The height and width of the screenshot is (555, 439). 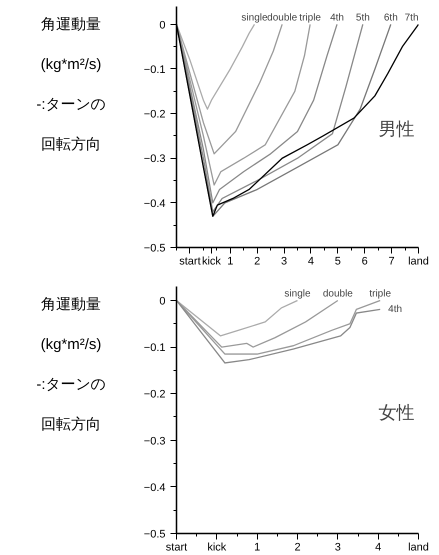 What do you see at coordinates (396, 412) in the screenshot?
I see `annotation: 女性` at bounding box center [396, 412].